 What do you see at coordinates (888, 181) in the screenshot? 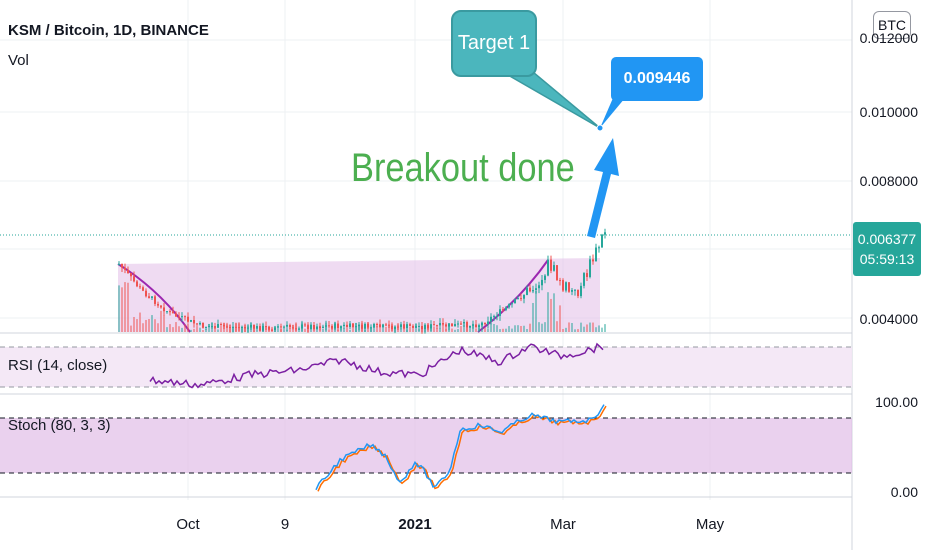
I see `price-tick: 0.008000` at bounding box center [888, 181].